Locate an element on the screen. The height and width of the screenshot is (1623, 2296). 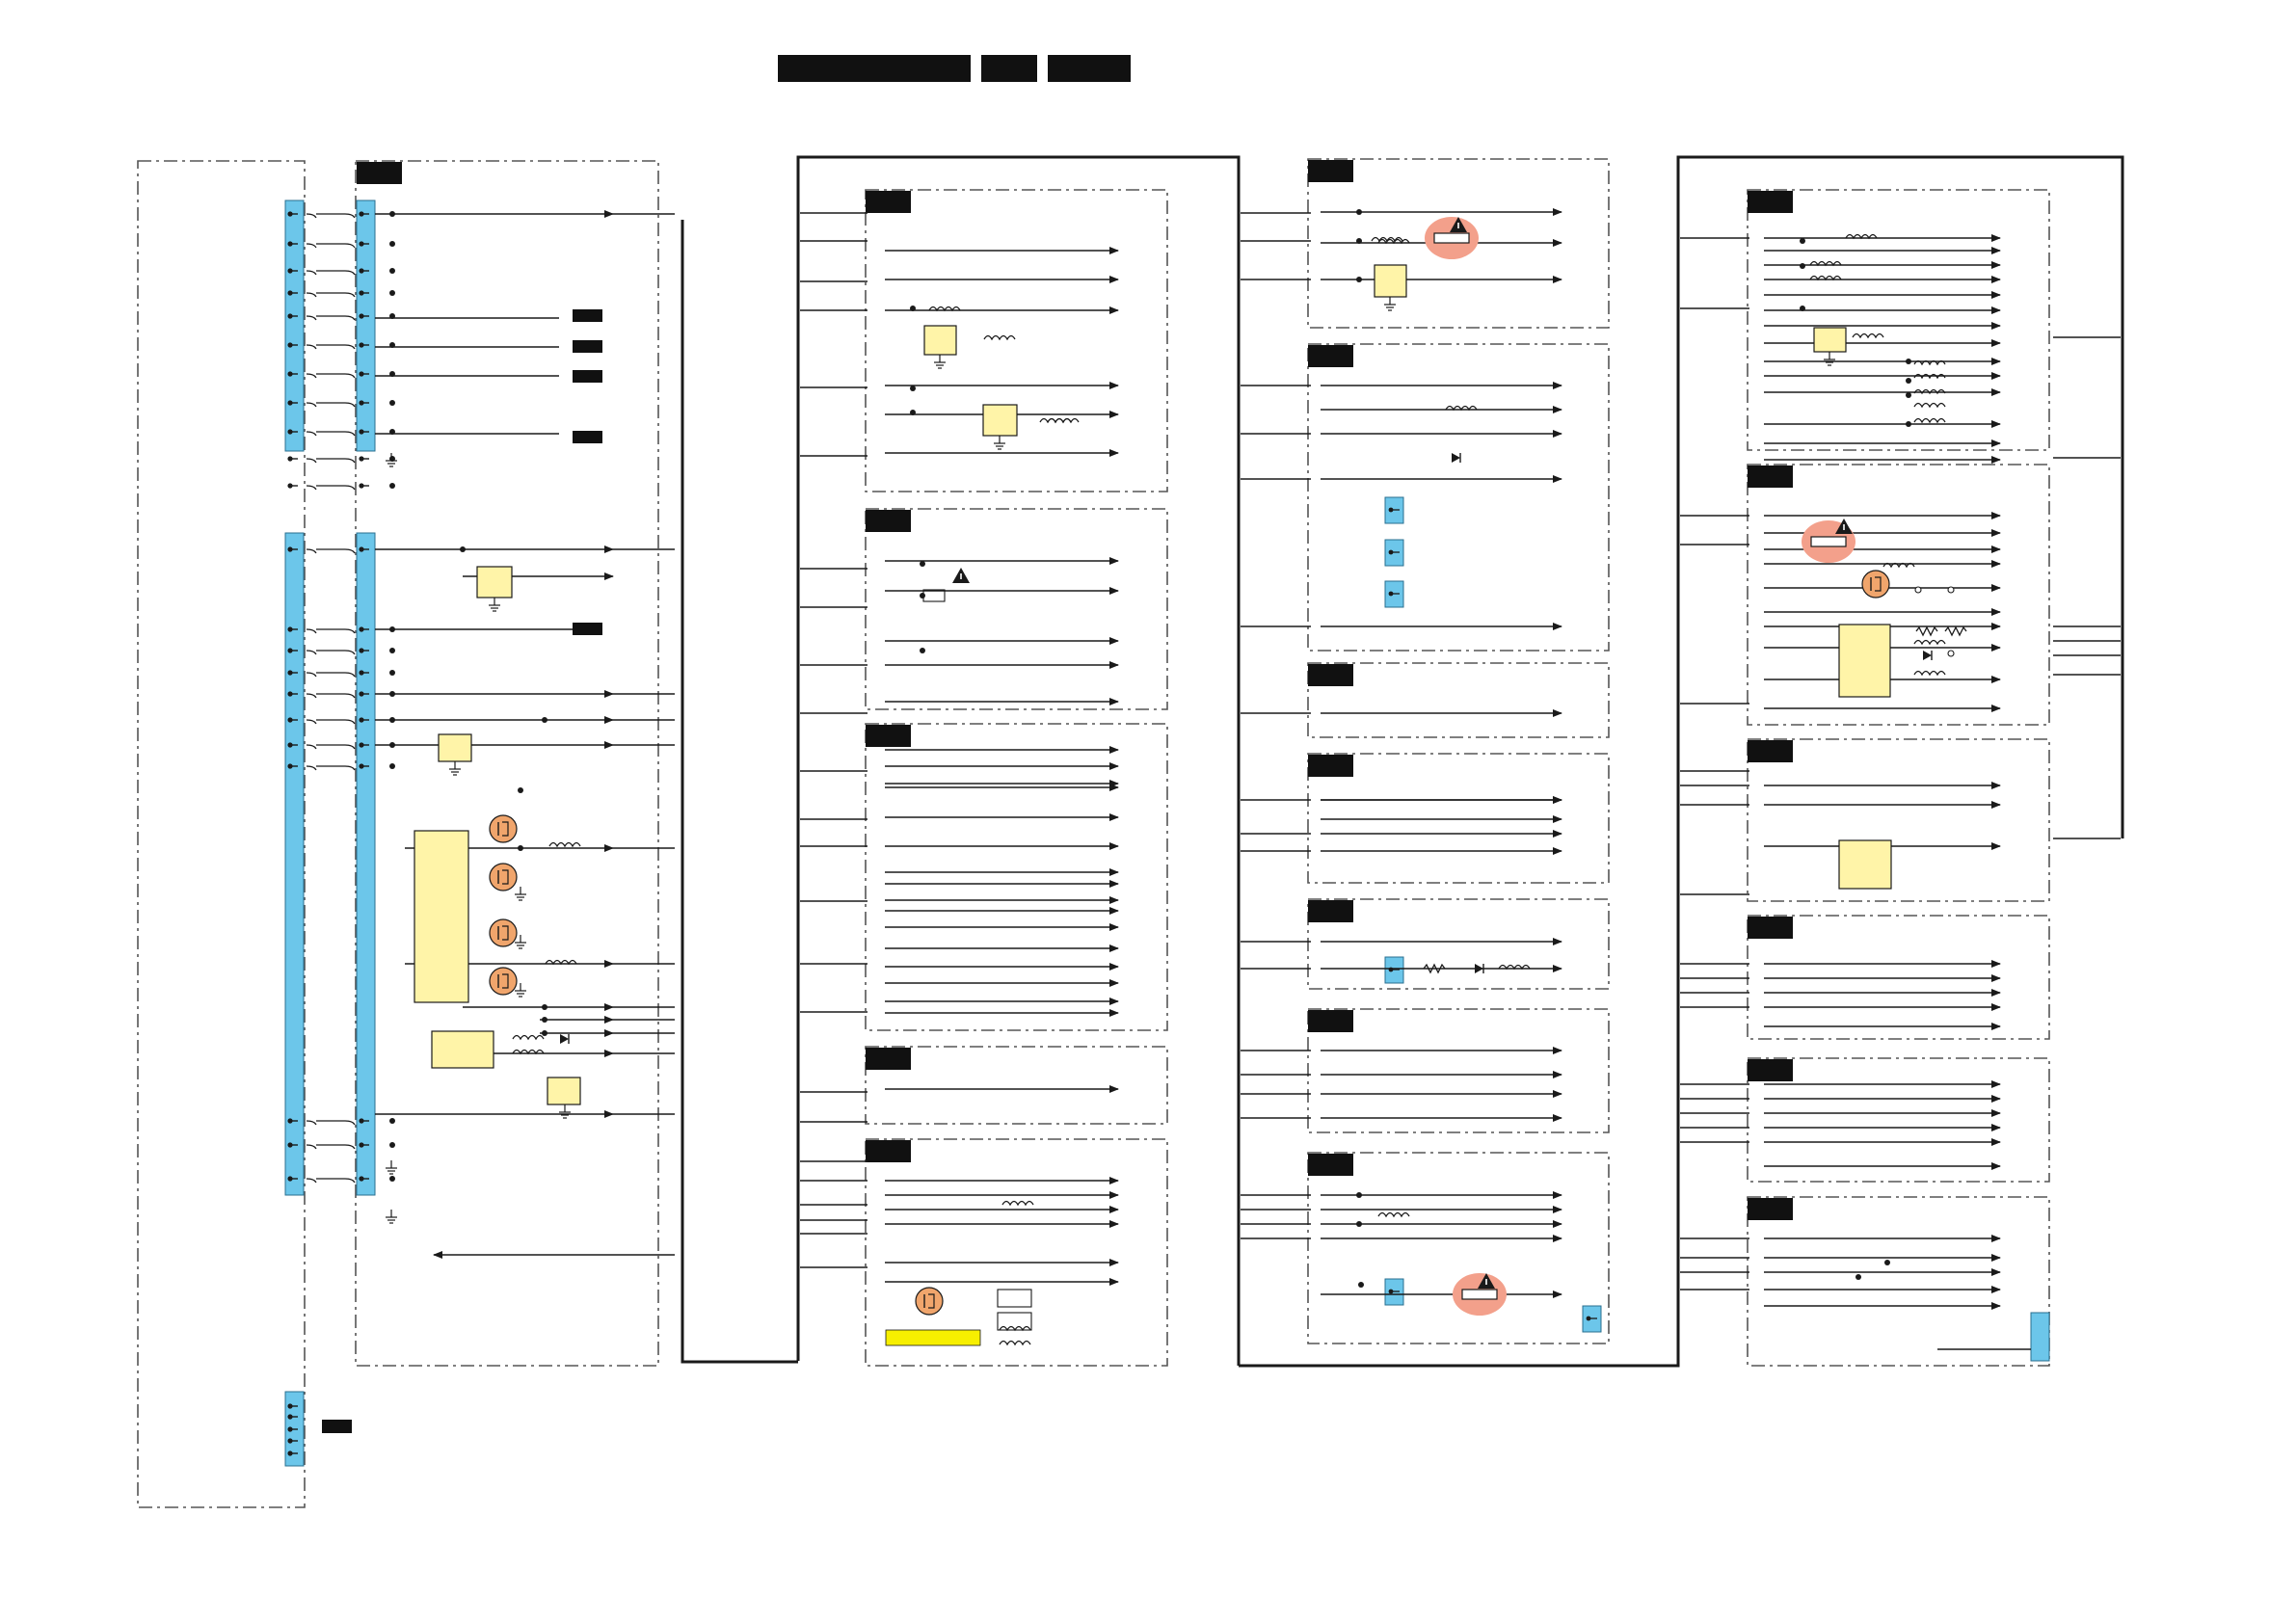
panel-border-d2 is located at coordinates (1458, 498).